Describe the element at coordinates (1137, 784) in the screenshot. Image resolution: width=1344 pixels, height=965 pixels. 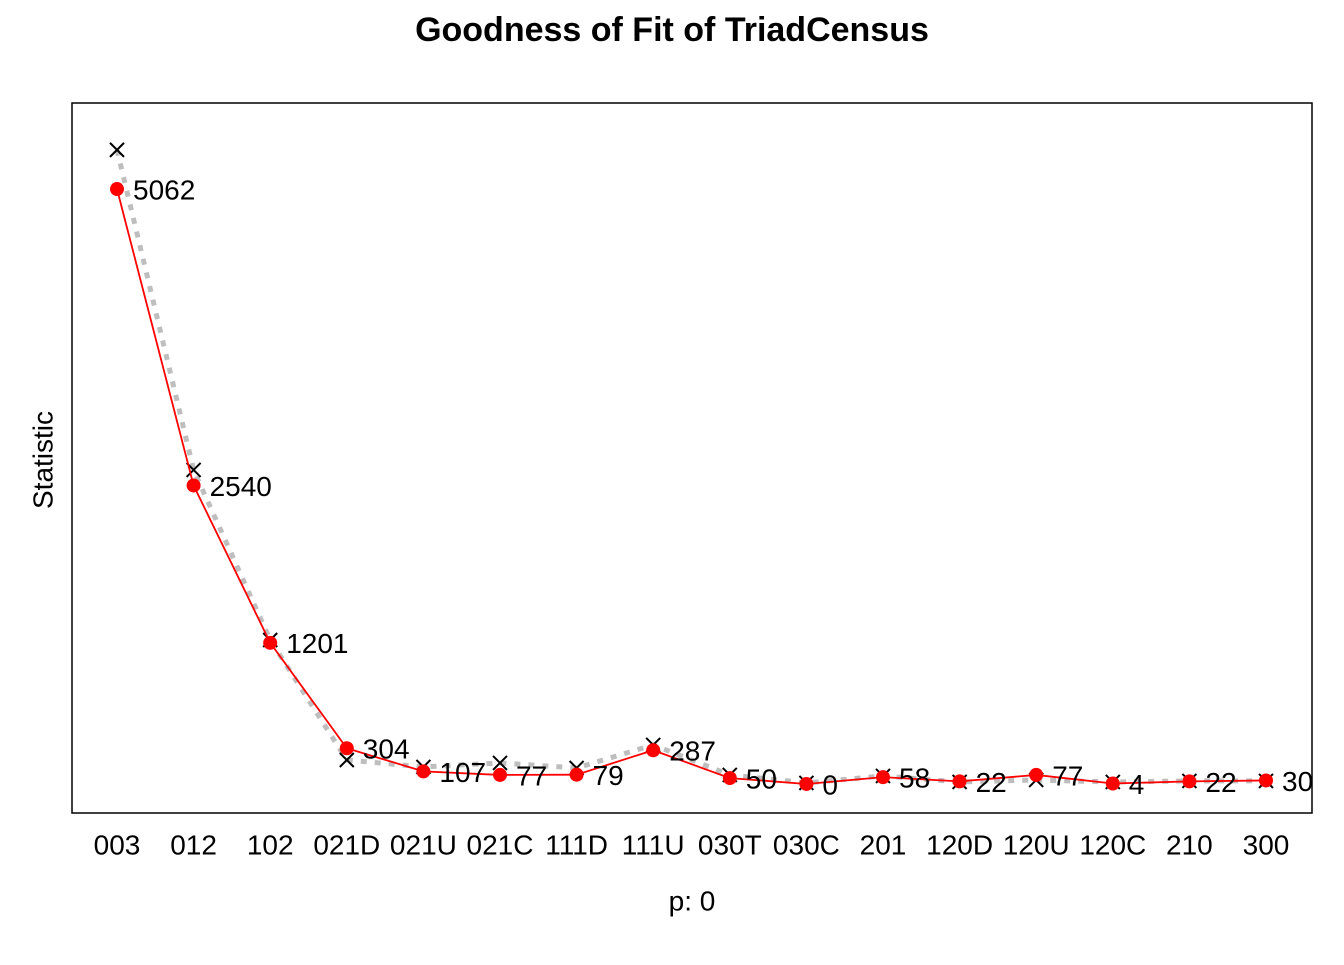
I see `data-label: 4` at that location.